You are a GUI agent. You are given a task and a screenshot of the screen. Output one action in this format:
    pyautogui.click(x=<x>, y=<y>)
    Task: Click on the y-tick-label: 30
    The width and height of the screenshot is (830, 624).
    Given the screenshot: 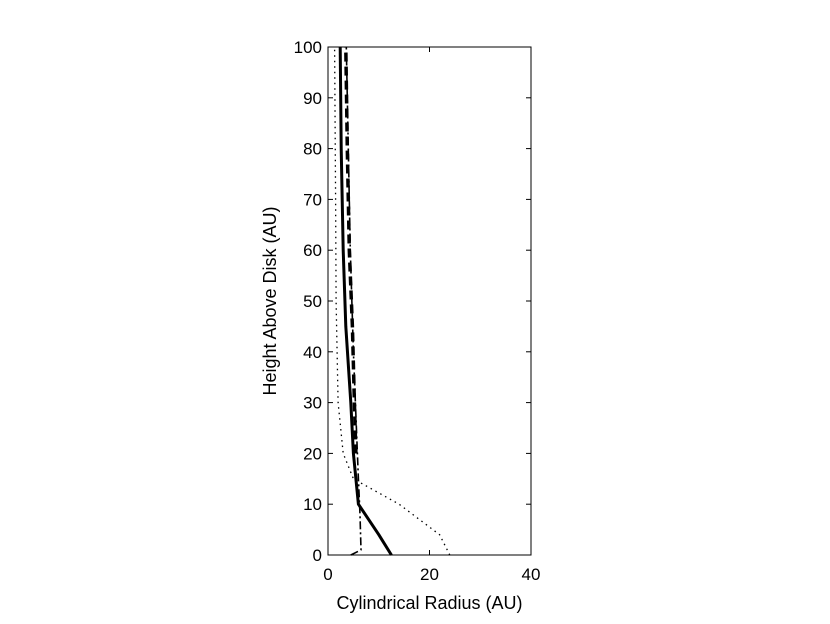 What is the action you would take?
    pyautogui.click(x=312, y=403)
    